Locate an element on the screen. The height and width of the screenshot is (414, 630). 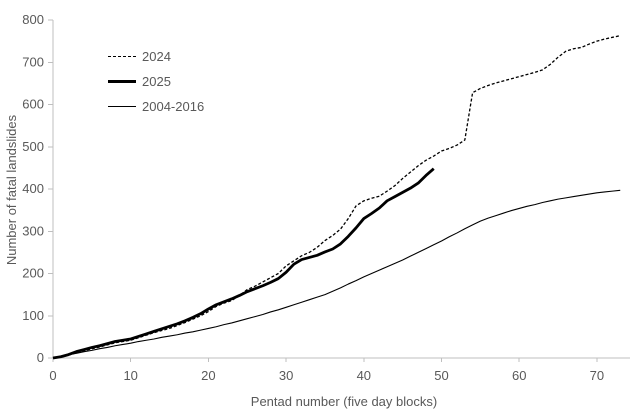
x-tick-label: 30 is located at coordinates (286, 375).